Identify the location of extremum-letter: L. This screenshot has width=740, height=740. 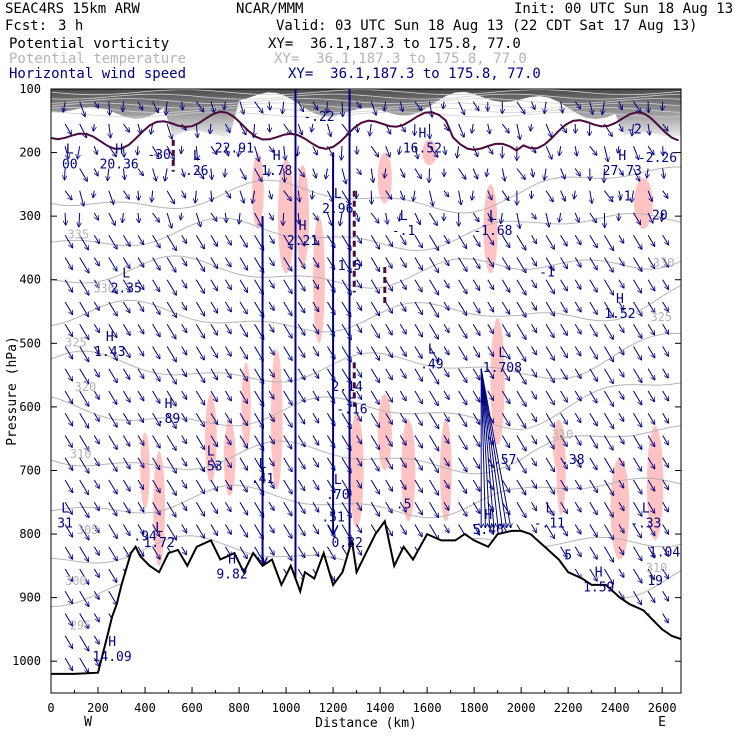
(197, 156).